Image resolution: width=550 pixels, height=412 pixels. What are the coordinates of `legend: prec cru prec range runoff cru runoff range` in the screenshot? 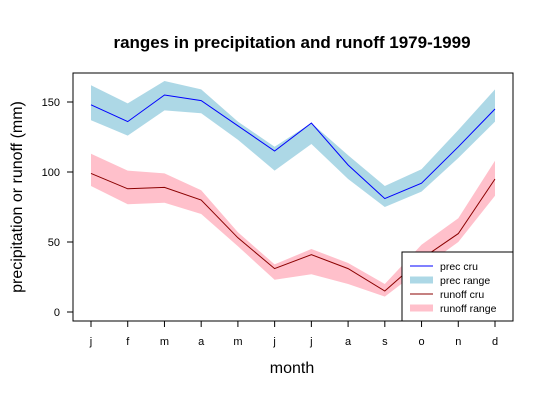 It's located at (457, 286).